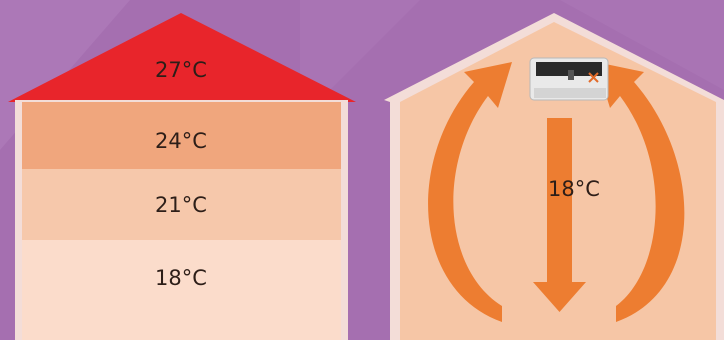  I want to click on temp-label-middle: 21°C, so click(181, 205).